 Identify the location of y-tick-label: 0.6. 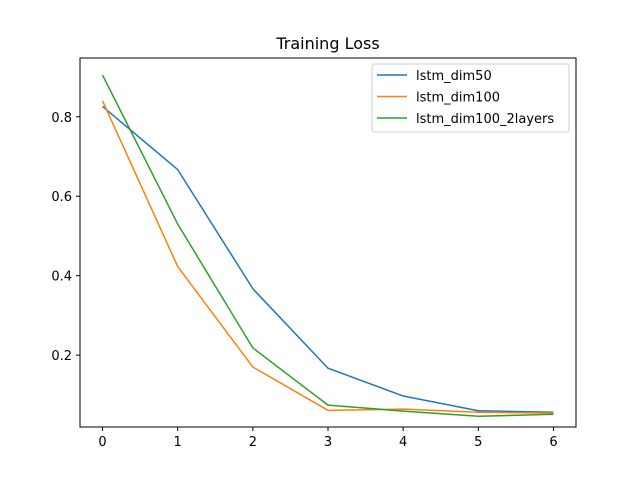
(61, 197).